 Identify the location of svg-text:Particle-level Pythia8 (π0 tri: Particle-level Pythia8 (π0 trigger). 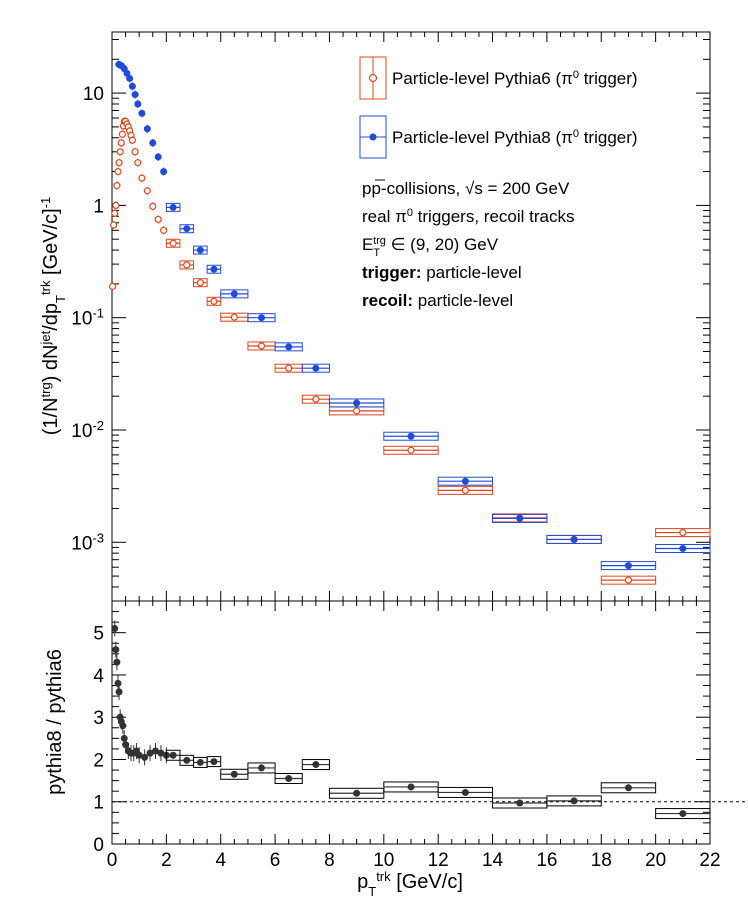
(515, 137).